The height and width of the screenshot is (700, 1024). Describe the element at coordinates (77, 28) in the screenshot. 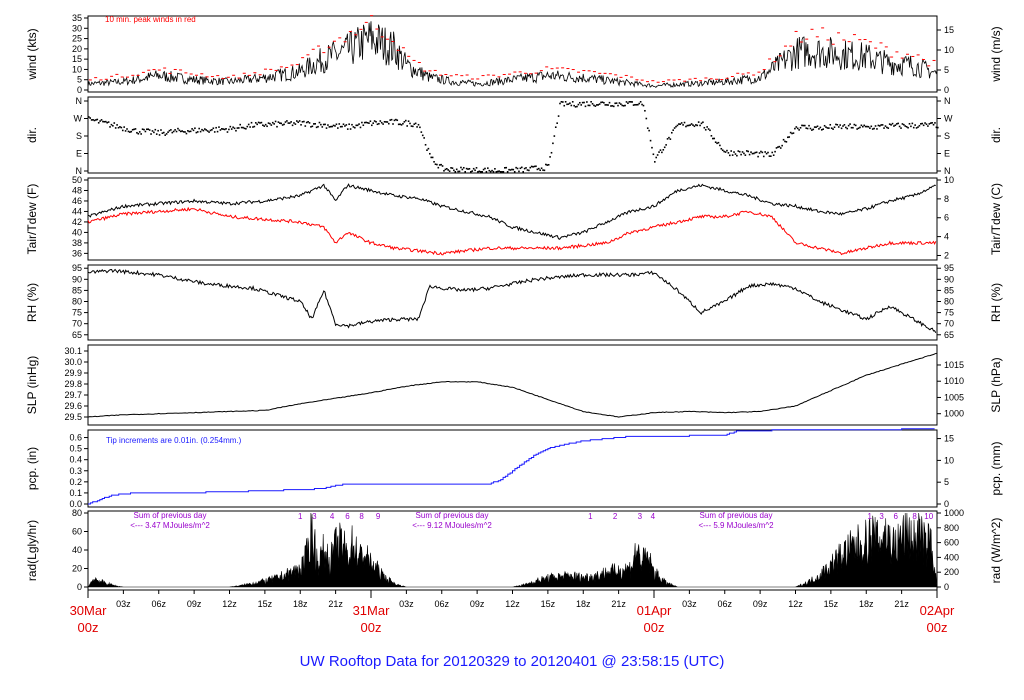

I see `left-tick-label: 30` at that location.